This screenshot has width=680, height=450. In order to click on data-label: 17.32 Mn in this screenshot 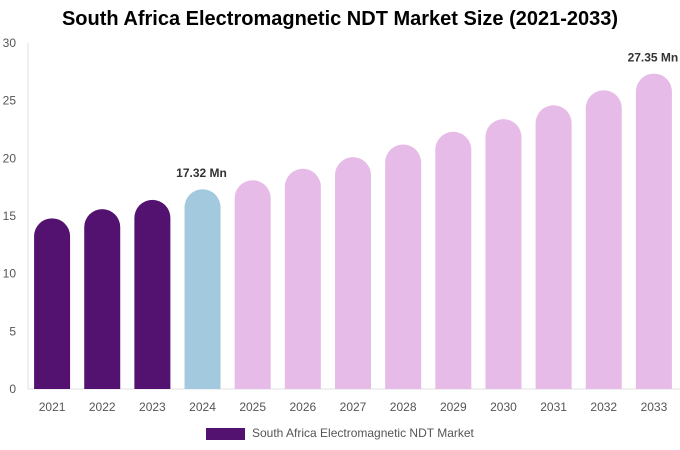, I will do `click(201, 173)`.